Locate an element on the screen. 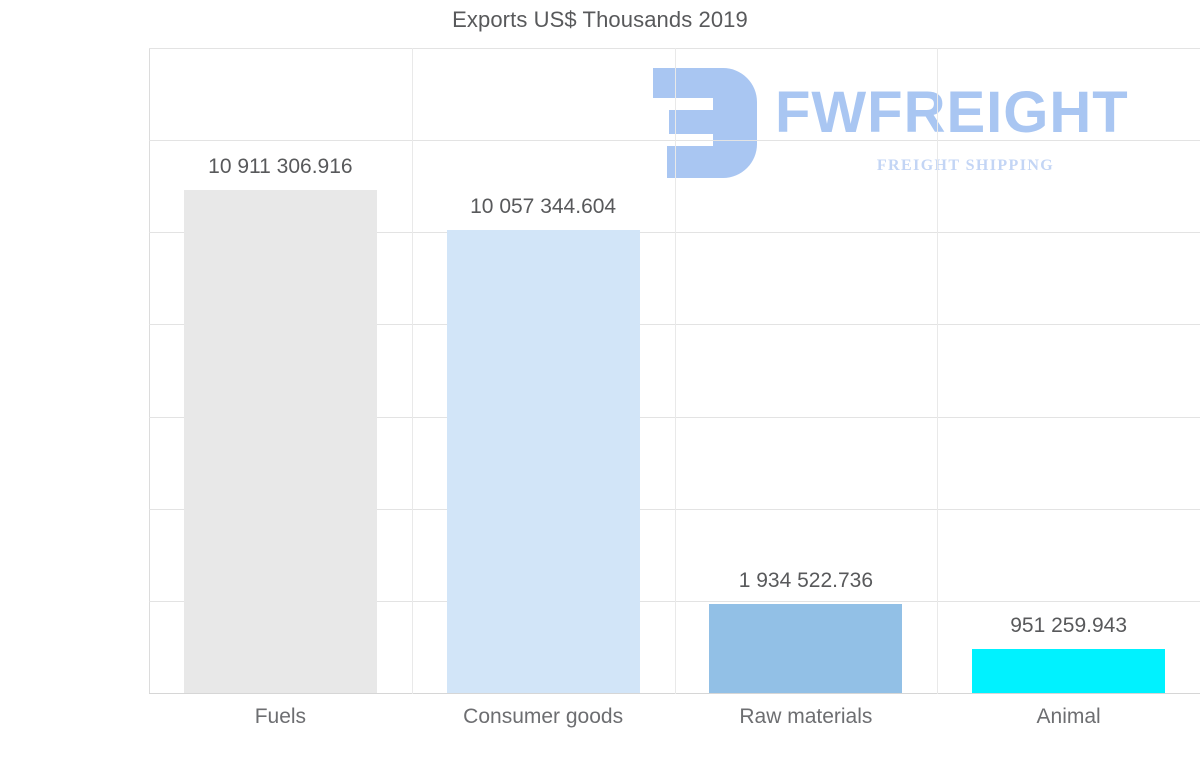 Image resolution: width=1200 pixels, height=763 pixels. x-axis-tick-label: Consumer goods is located at coordinates (543, 716).